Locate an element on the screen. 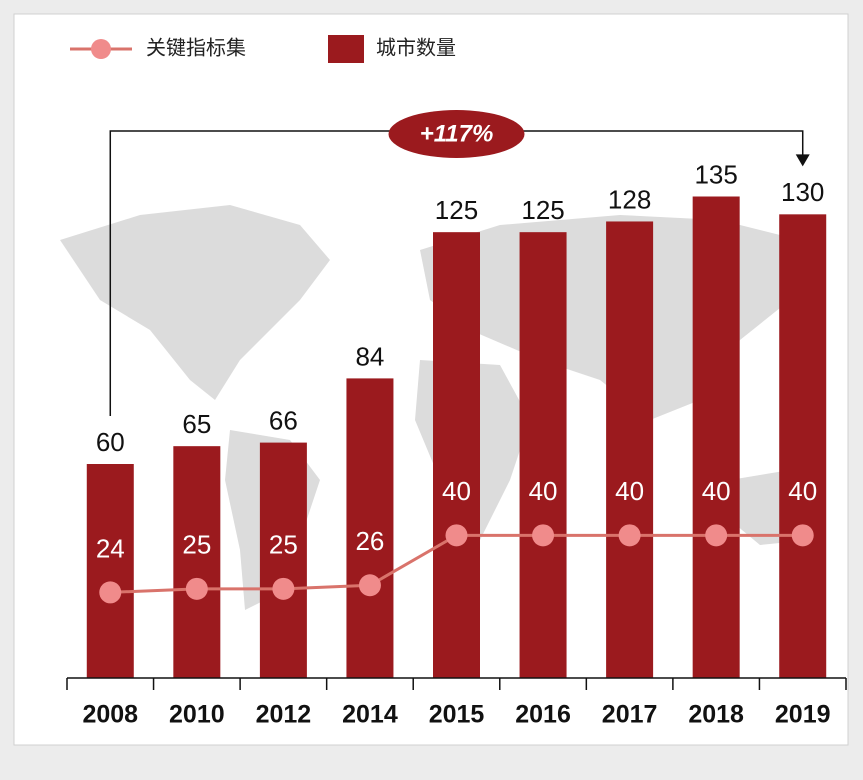  x-tick-label: 2019 is located at coordinates (803, 715).